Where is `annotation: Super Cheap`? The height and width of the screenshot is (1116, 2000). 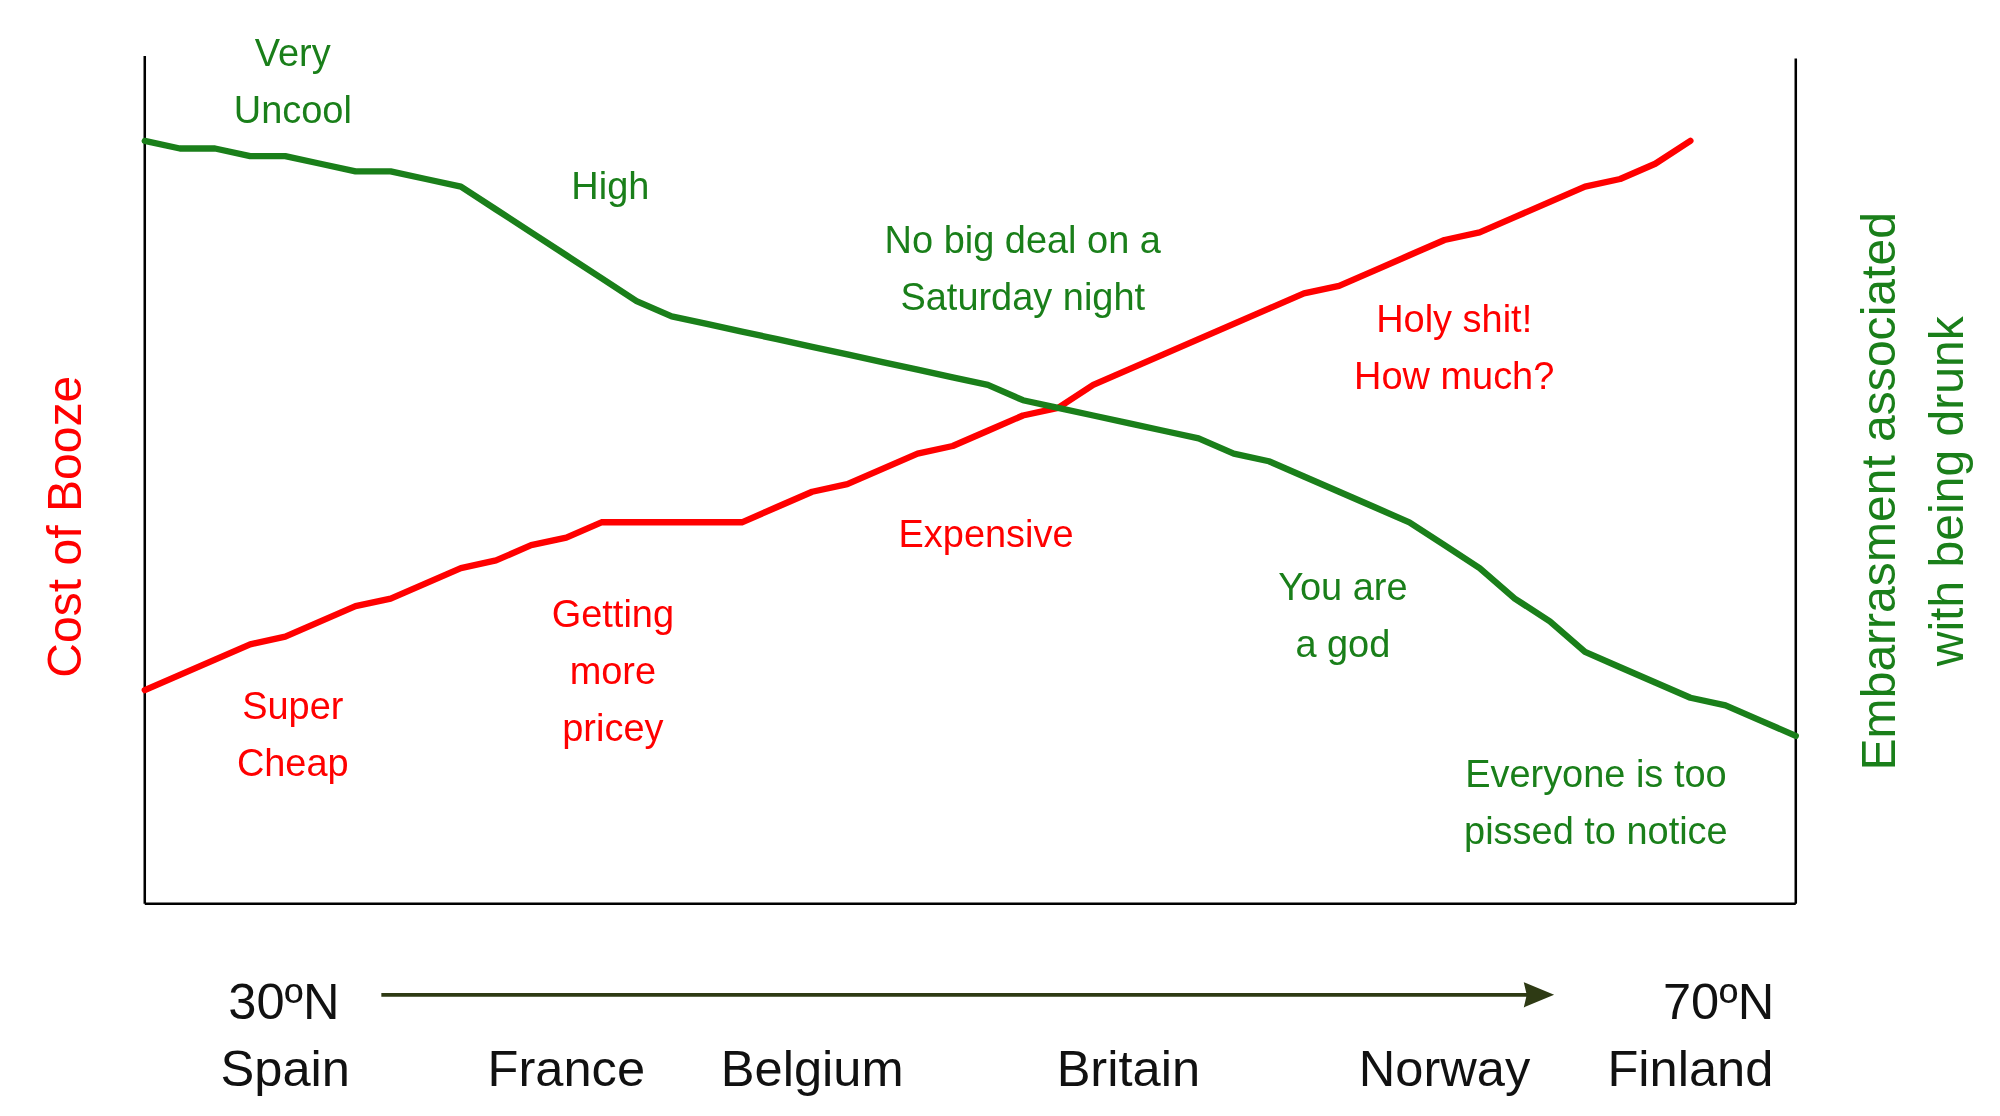 annotation: Super Cheap is located at coordinates (292, 734).